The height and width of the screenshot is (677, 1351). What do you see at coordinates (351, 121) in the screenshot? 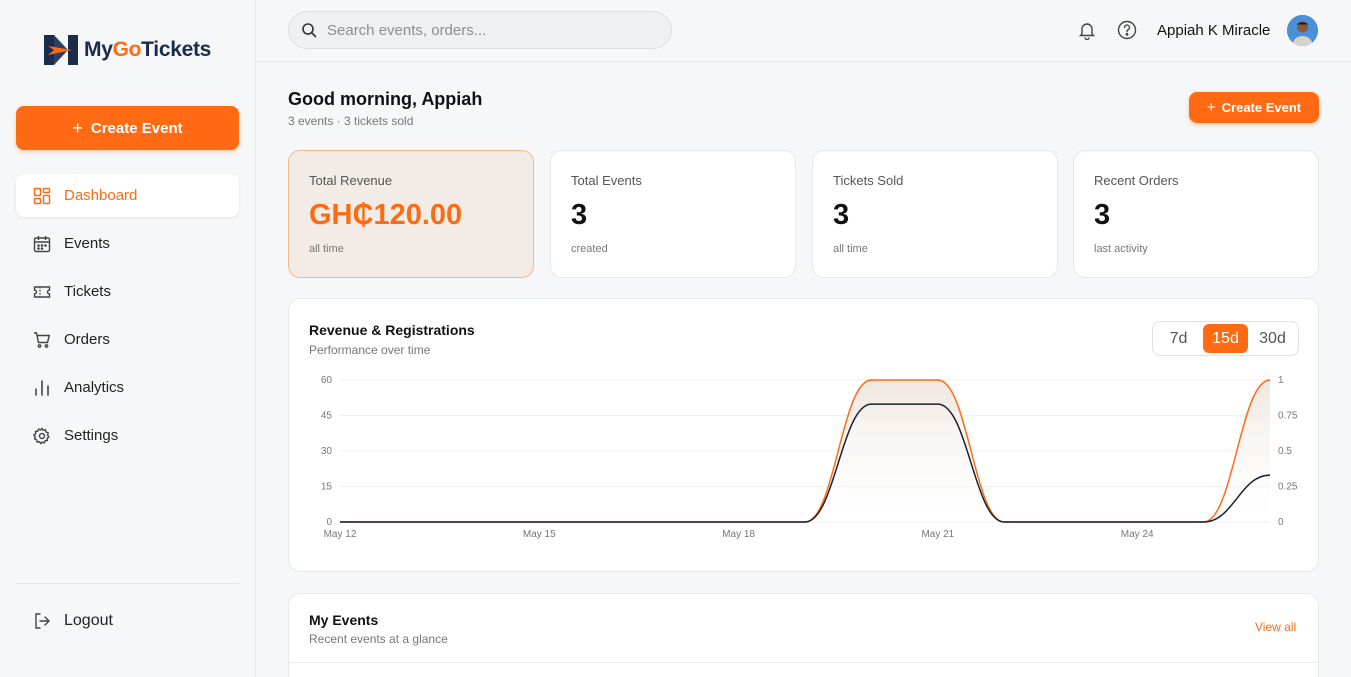
I see `page-summary: 3 events · 3 tickets sold` at bounding box center [351, 121].